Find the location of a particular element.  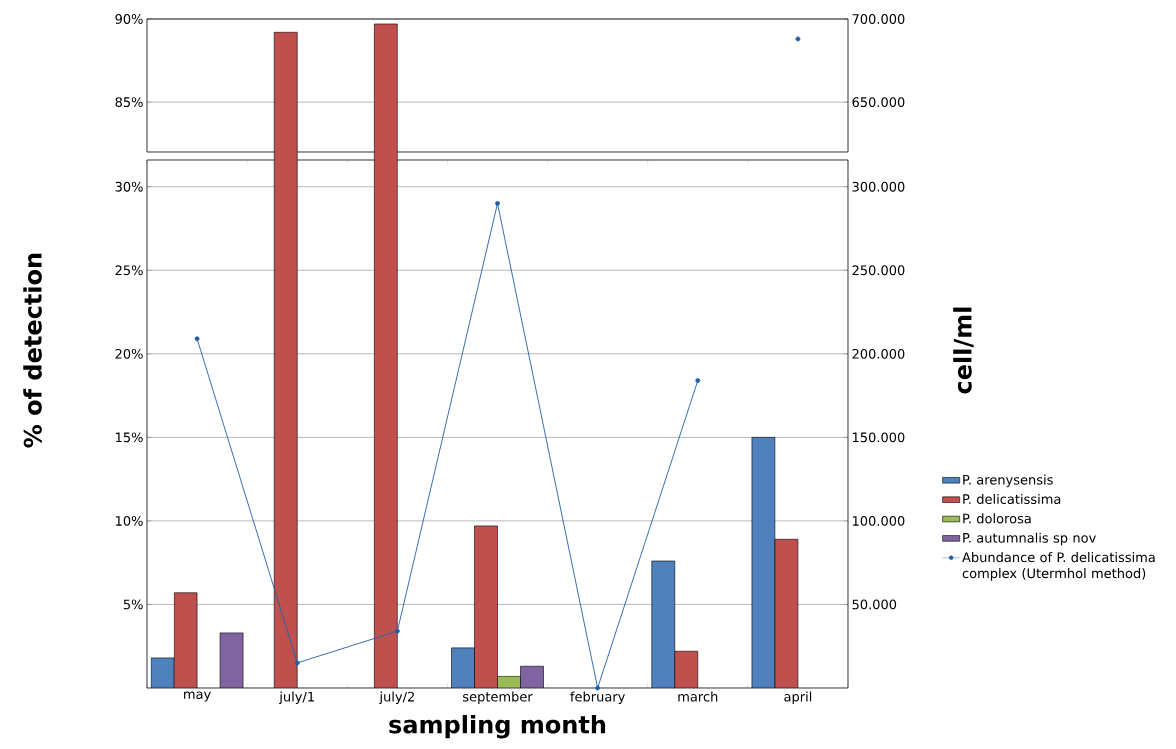

y2-tick-label: 300.000 is located at coordinates (878, 186).